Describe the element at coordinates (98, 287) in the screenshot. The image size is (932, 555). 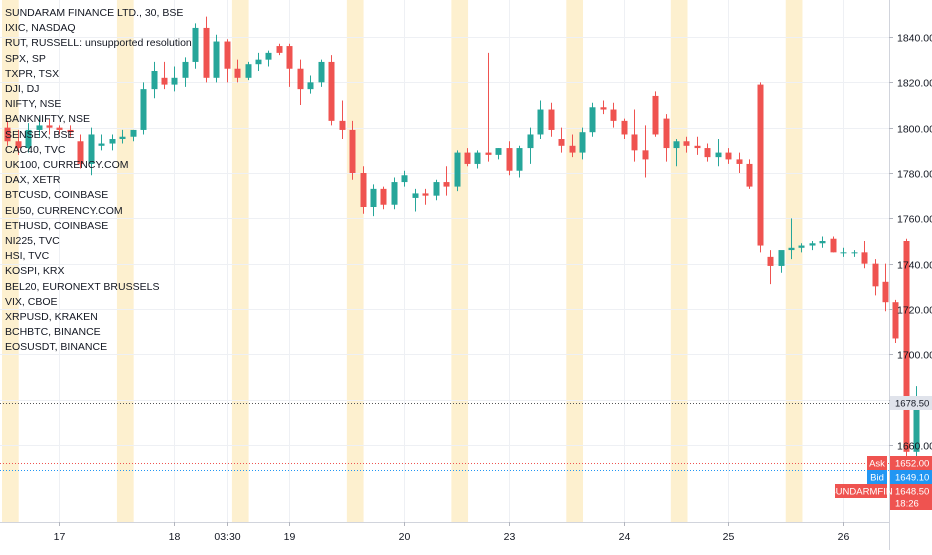
I see `legend-item: BEL20, EURONEXT BRUSSELS` at that location.